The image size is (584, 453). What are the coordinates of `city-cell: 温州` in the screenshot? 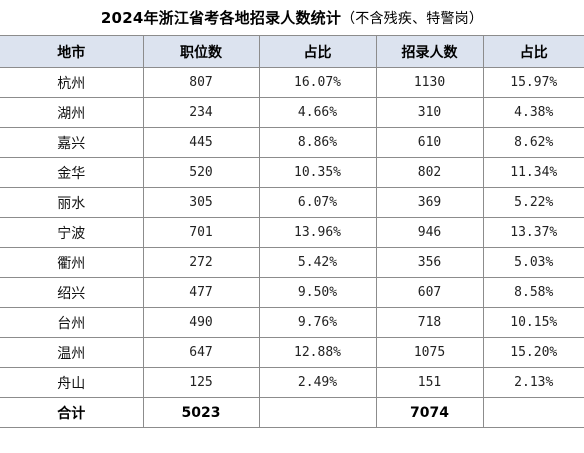 It's located at (72, 352).